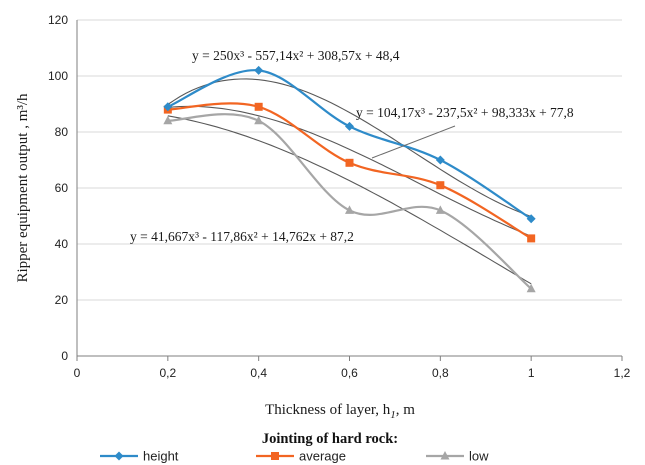  What do you see at coordinates (64, 356) in the screenshot?
I see `y-tick-label: 0` at bounding box center [64, 356].